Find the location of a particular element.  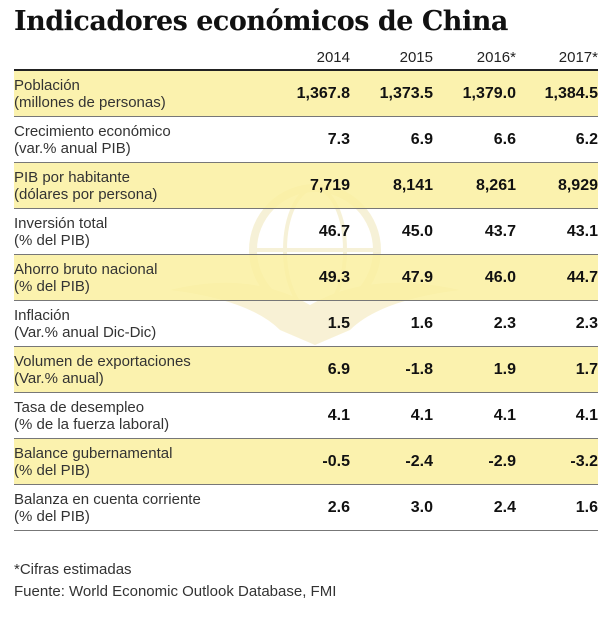

row-label: Población (millones de personas) is located at coordinates (90, 94).